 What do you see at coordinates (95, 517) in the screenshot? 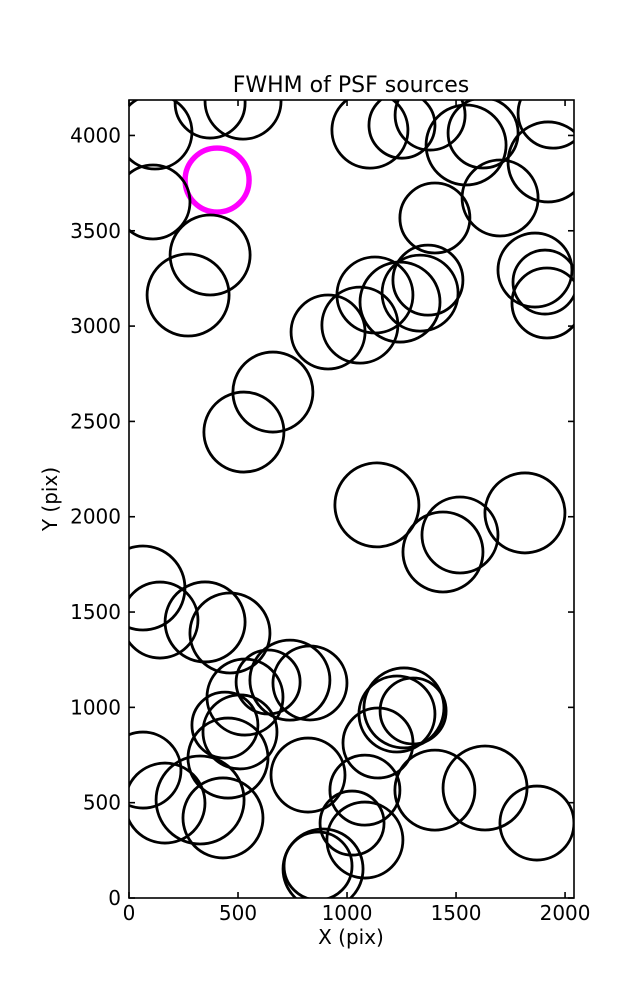
I see `y-tick-label: 2000` at bounding box center [95, 517].